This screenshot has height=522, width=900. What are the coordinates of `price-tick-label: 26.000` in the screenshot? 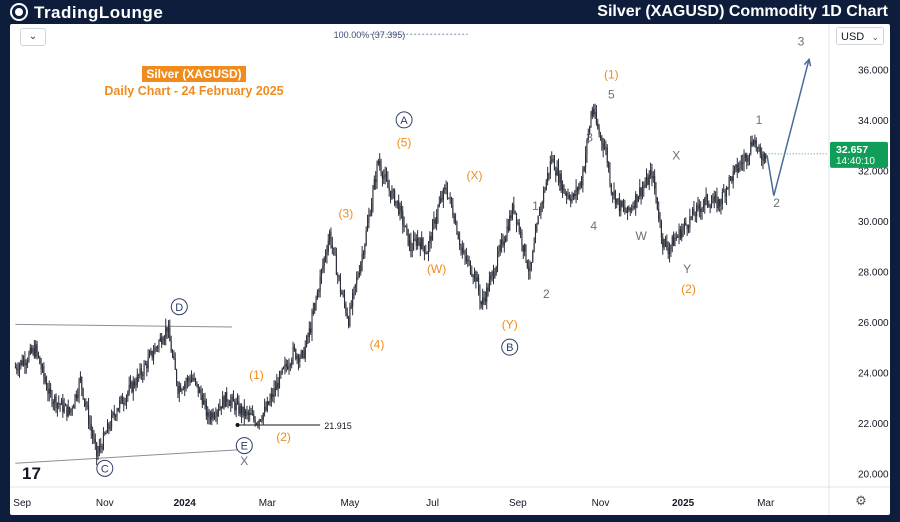 It's located at (873, 323).